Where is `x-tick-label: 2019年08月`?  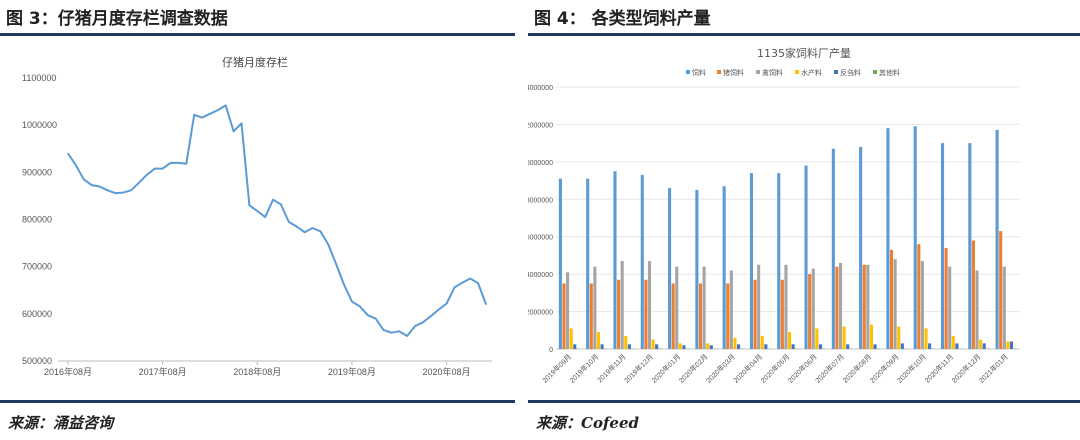
x-tick-label: 2019年08月 is located at coordinates (352, 371).